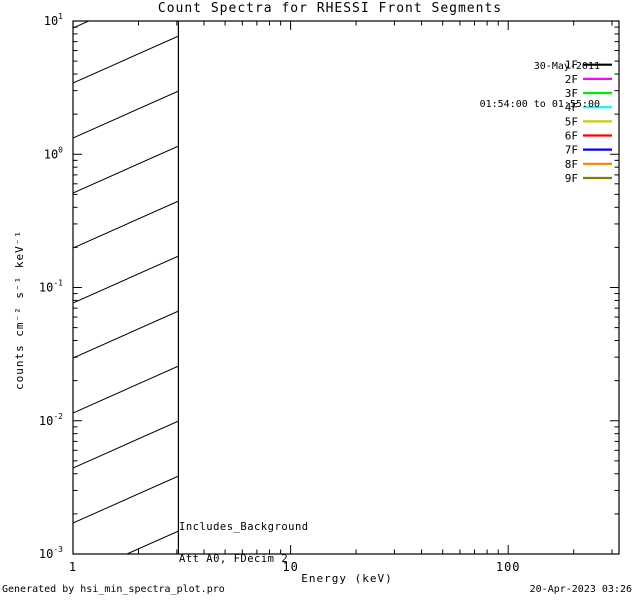 This screenshot has height=600, width=640. I want to click on legend-header: 30-May-2011 01:54:00 to 01:55:00, so click(540, 86).